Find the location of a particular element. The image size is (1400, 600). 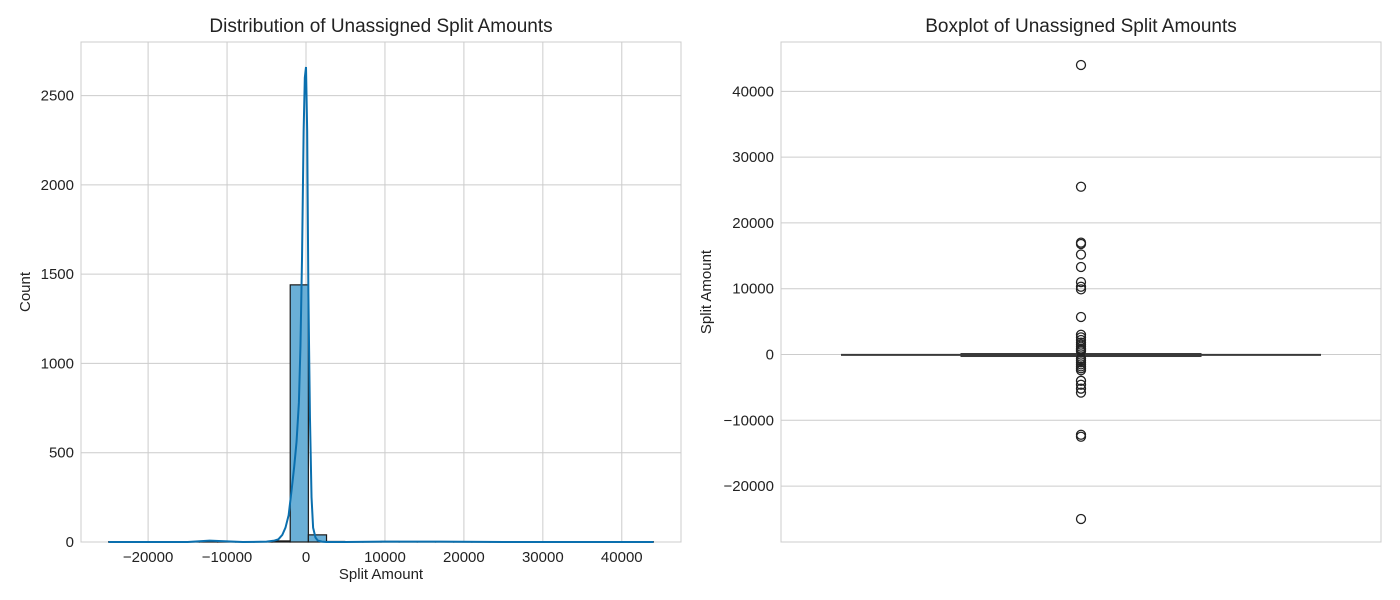

histogram-y-tick-label: 0 is located at coordinates (70, 542).